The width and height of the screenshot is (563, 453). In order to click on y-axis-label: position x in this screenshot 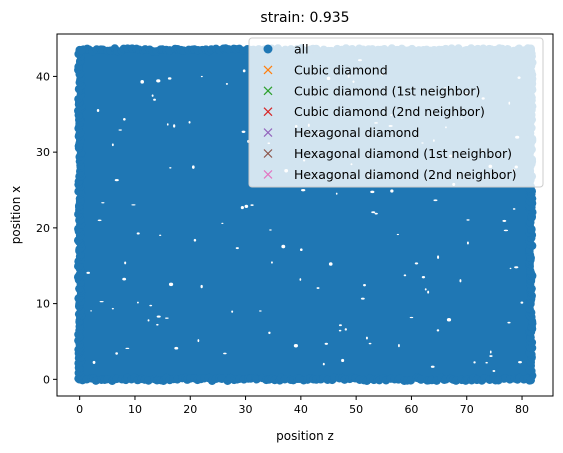, I will do `click(16, 215)`.